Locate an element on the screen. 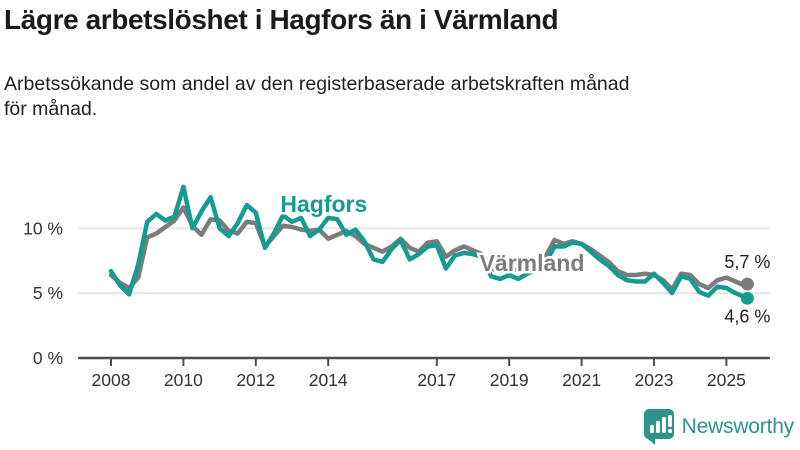  end-dot-hagfors is located at coordinates (747, 298).